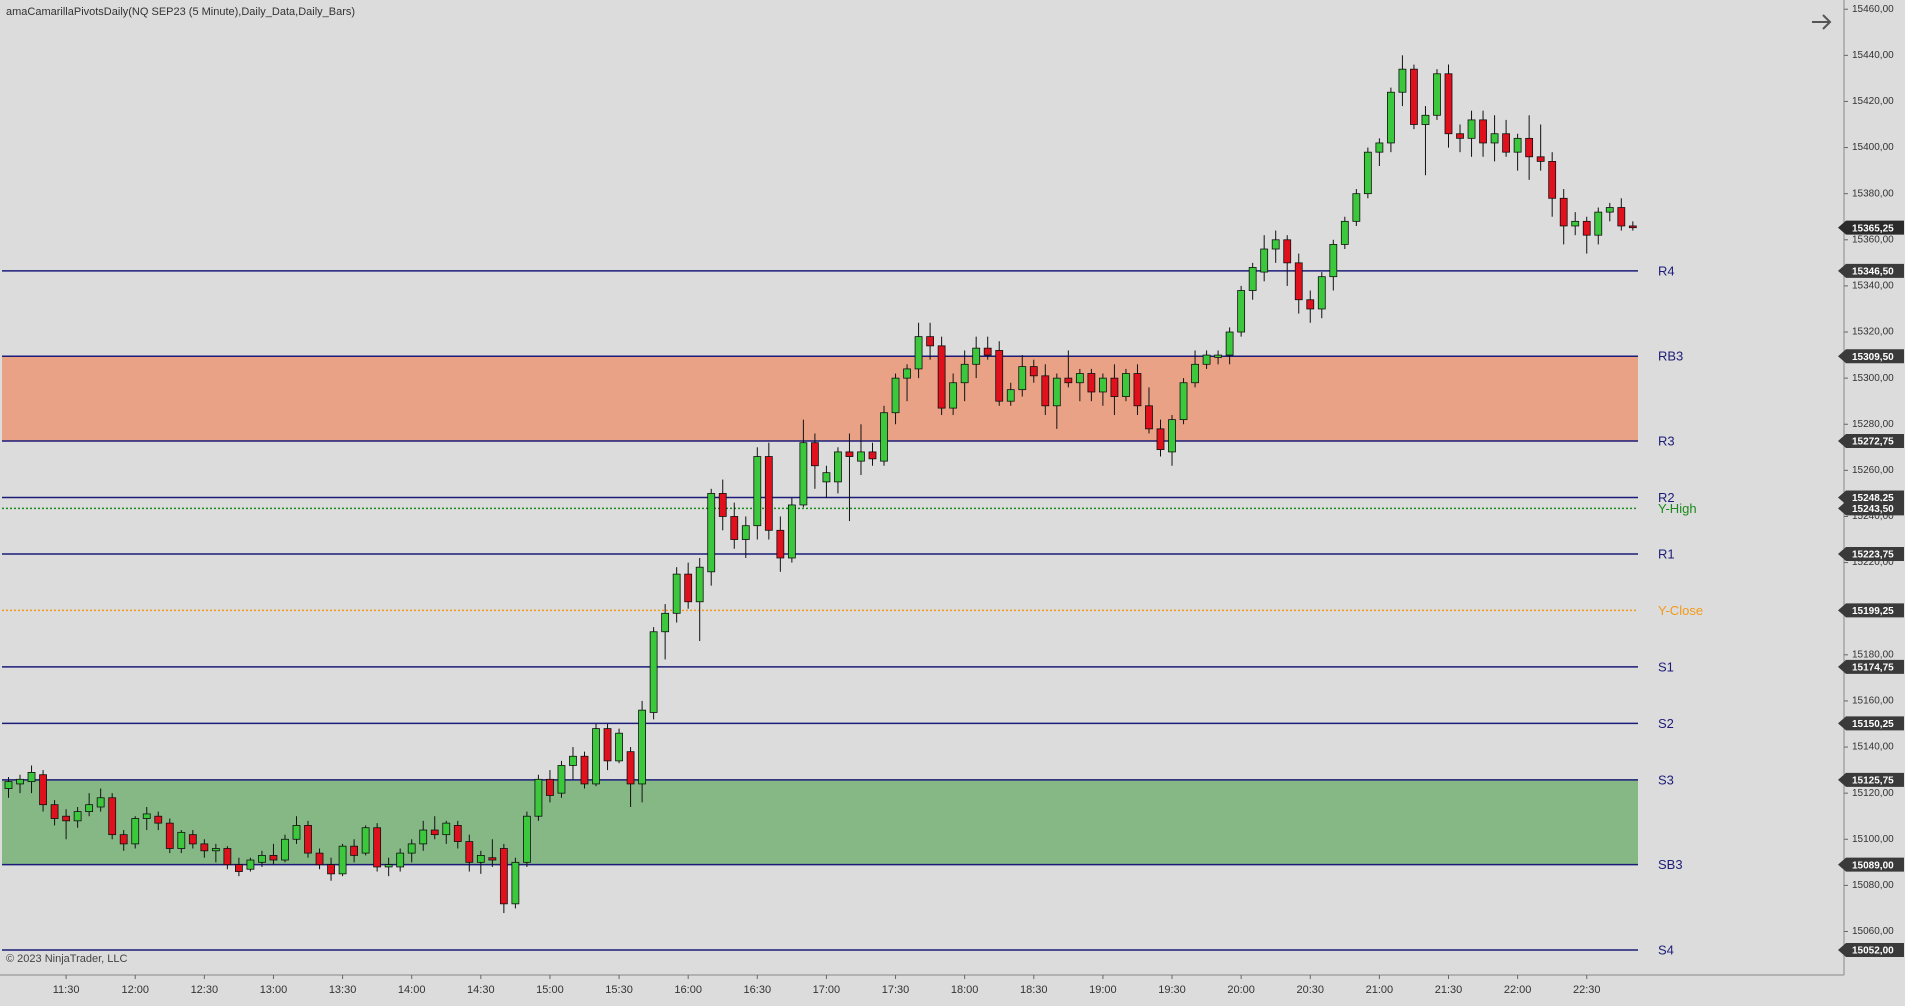 The width and height of the screenshot is (1905, 1006). I want to click on pivot-band, so click(820, 822).